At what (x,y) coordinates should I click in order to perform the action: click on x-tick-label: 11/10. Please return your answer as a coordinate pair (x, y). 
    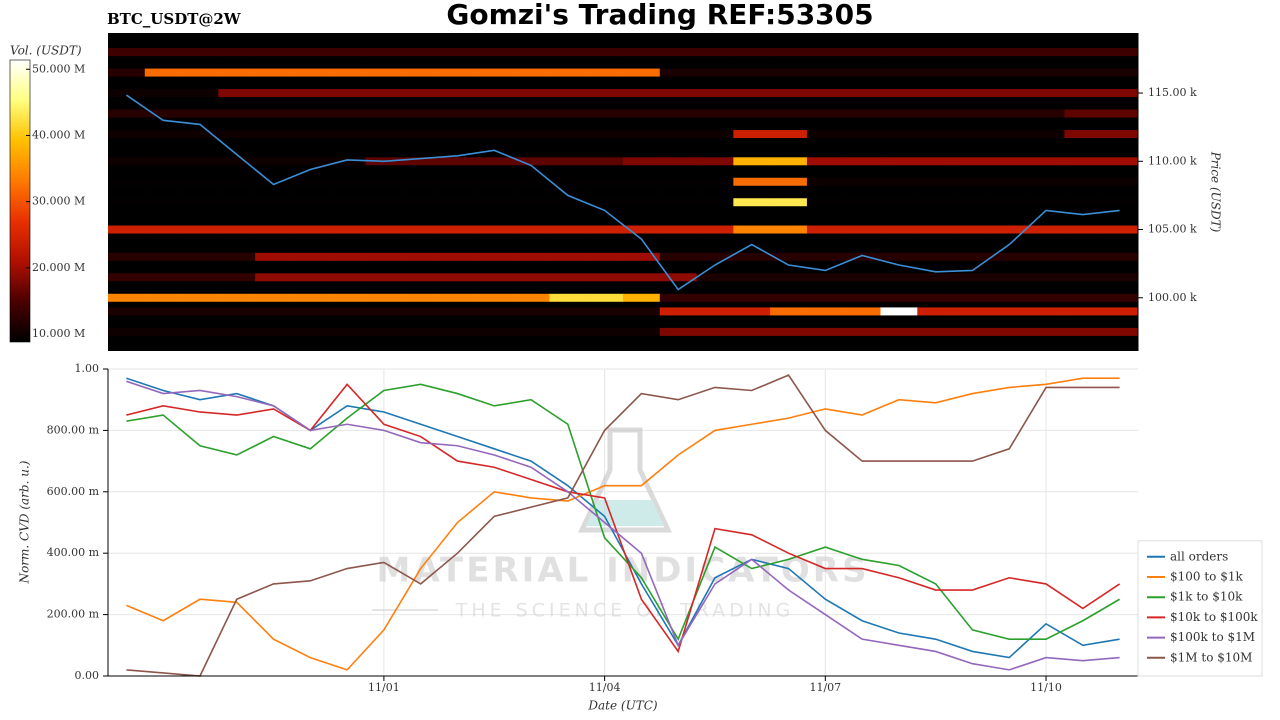
    Looking at the image, I should click on (1046, 687).